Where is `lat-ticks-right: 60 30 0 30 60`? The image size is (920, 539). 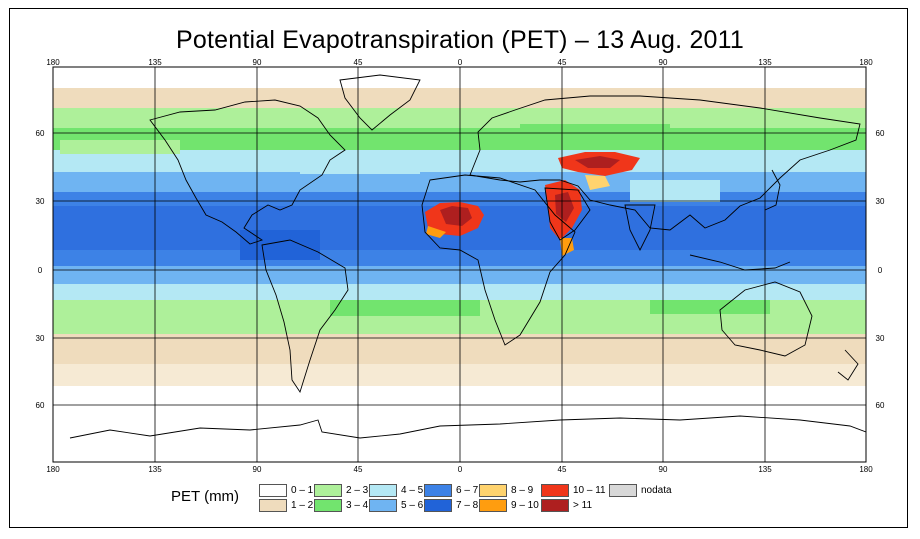 lat-ticks-right: 60 30 0 30 60 is located at coordinates (880, 269).